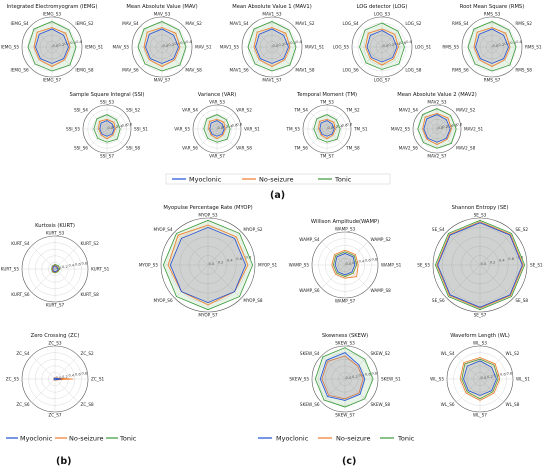 The image size is (550, 470). Describe the element at coordinates (10, 268) in the screenshot. I see `axis-label: KURT_S5` at that location.